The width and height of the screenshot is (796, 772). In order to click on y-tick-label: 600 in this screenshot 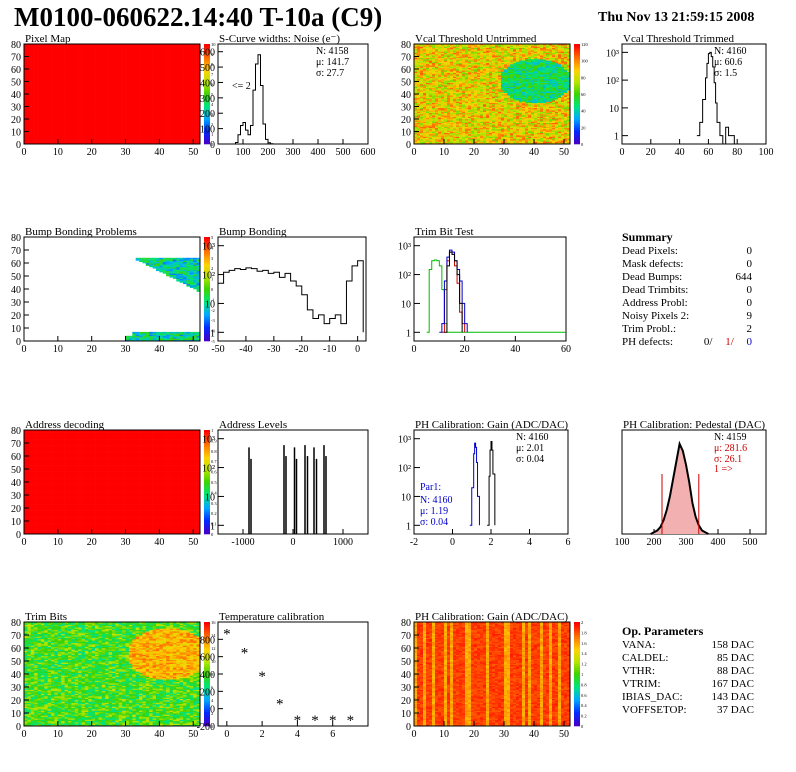, I will do `click(207, 53)`.